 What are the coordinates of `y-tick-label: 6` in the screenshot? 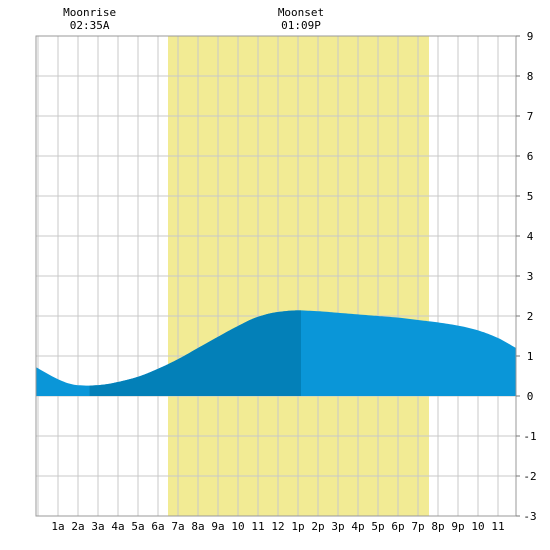 It's located at (530, 156).